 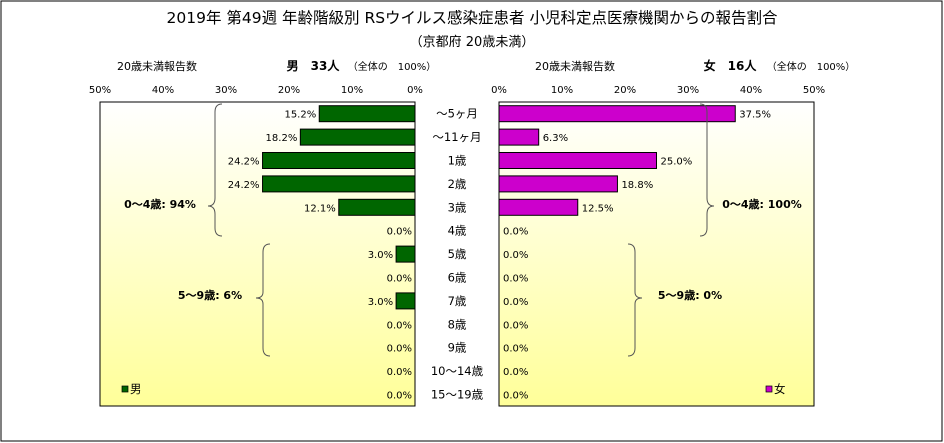 I want to click on female-annotation-0-4: 0～4歳: 100%, so click(x=762, y=204).